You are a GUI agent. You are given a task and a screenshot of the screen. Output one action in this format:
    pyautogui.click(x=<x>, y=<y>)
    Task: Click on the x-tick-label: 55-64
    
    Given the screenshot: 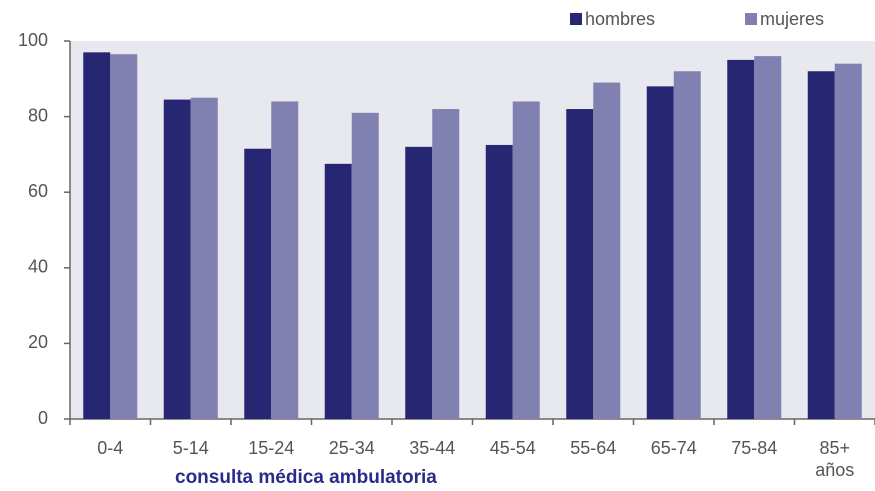 What is the action you would take?
    pyautogui.click(x=593, y=448)
    